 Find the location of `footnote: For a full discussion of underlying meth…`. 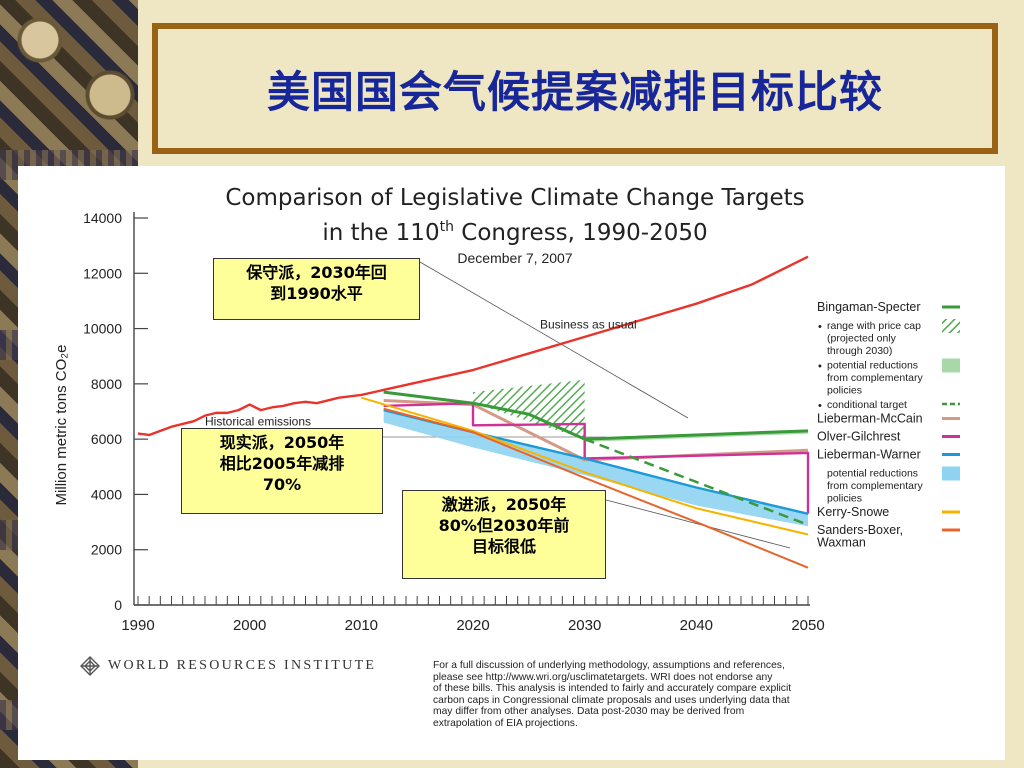

footnote: For a full discussion of underlying meth… is located at coordinates (643, 695).